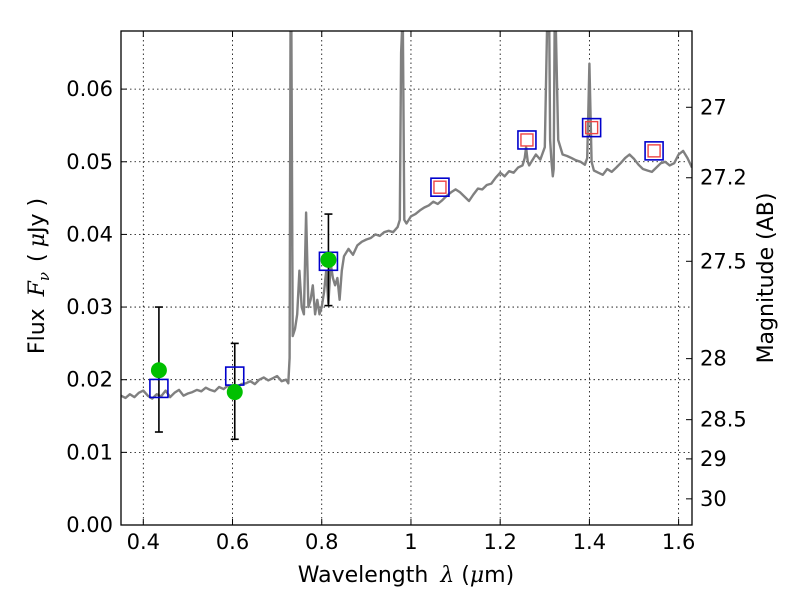  I want to click on x-tick-label: 0.6, so click(232, 542).